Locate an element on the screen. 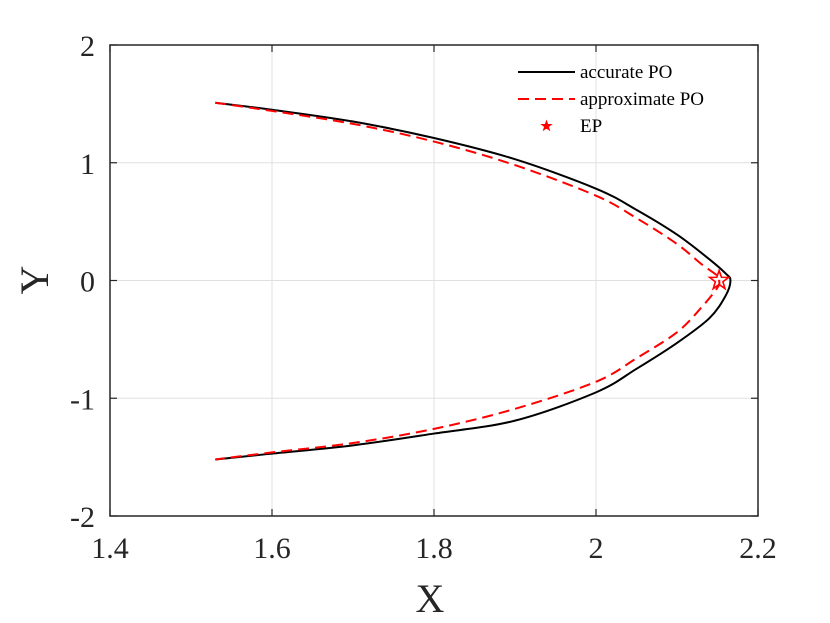 Image resolution: width=830 pixels, height=623 pixels. x-tick-label: 1.4 is located at coordinates (110, 548).